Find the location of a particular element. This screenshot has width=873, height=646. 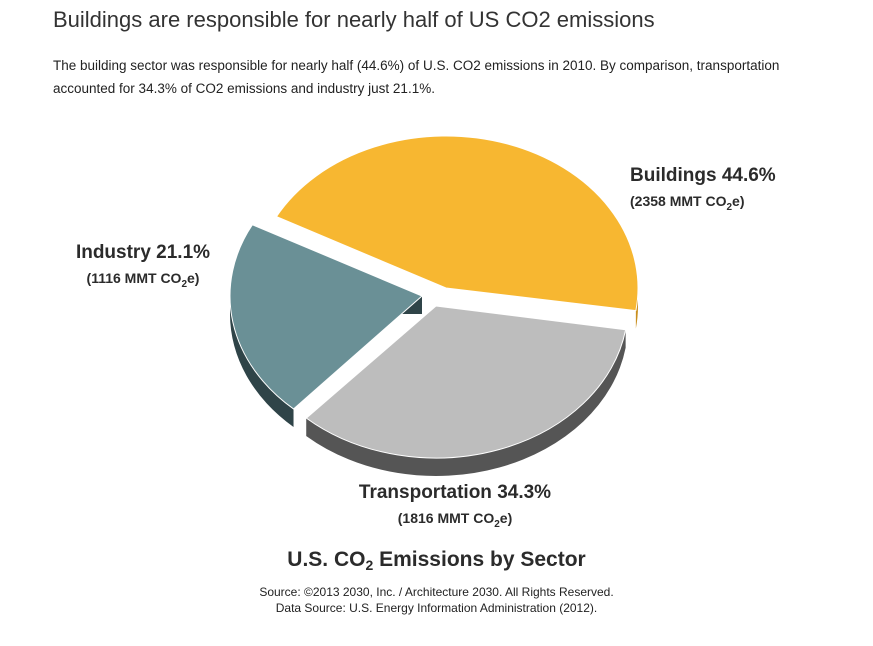

pie-slice-transportation is located at coordinates (466, 382).